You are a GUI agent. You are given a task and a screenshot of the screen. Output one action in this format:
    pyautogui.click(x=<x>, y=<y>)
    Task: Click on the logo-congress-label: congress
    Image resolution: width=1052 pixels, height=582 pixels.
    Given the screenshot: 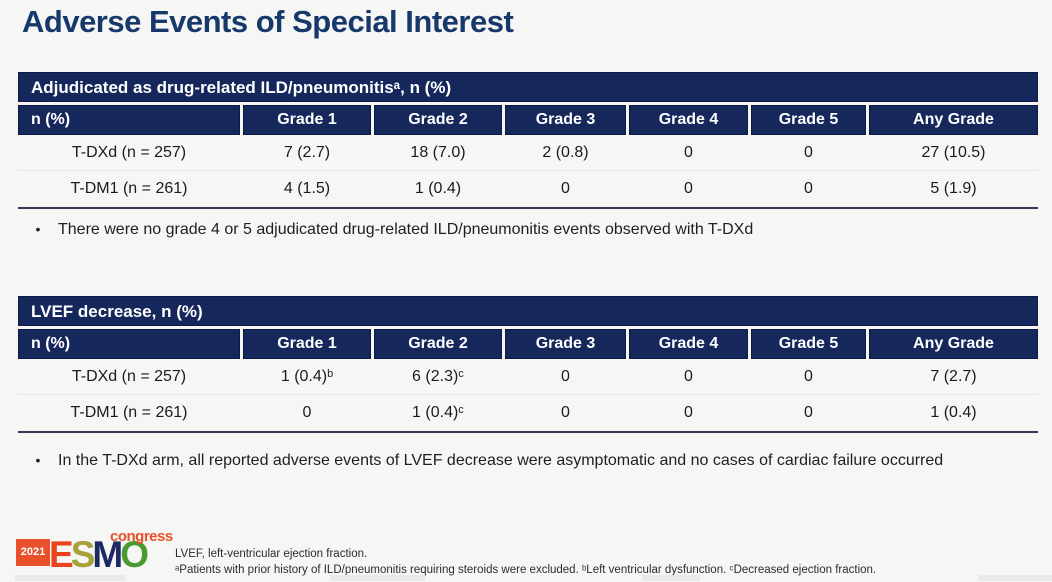 What is the action you would take?
    pyautogui.click(x=141, y=536)
    